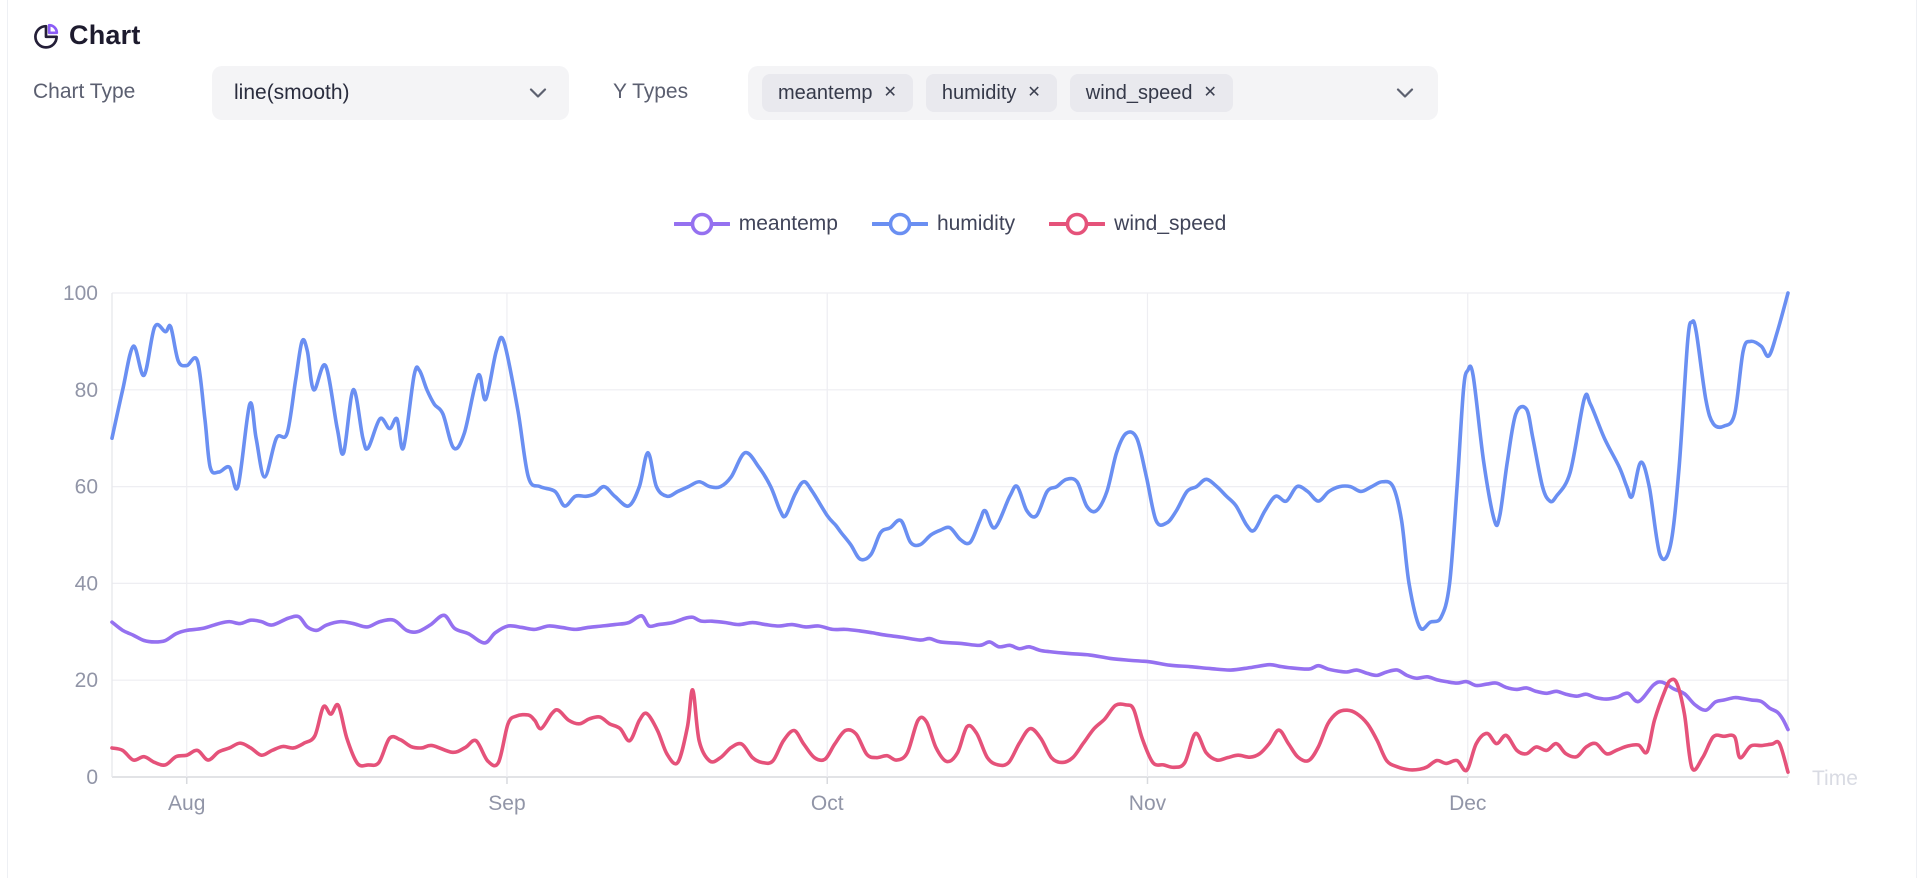 This screenshot has width=1920, height=878. Describe the element at coordinates (7, 439) in the screenshot. I see `page-left-border` at that location.